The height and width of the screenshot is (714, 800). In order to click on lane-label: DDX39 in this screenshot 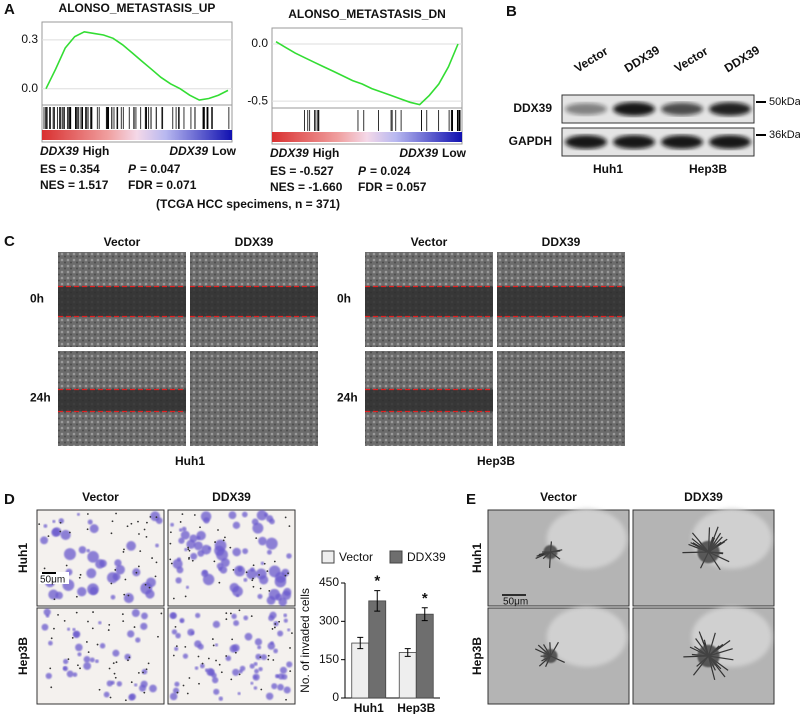, I will do `click(642, 59)`.